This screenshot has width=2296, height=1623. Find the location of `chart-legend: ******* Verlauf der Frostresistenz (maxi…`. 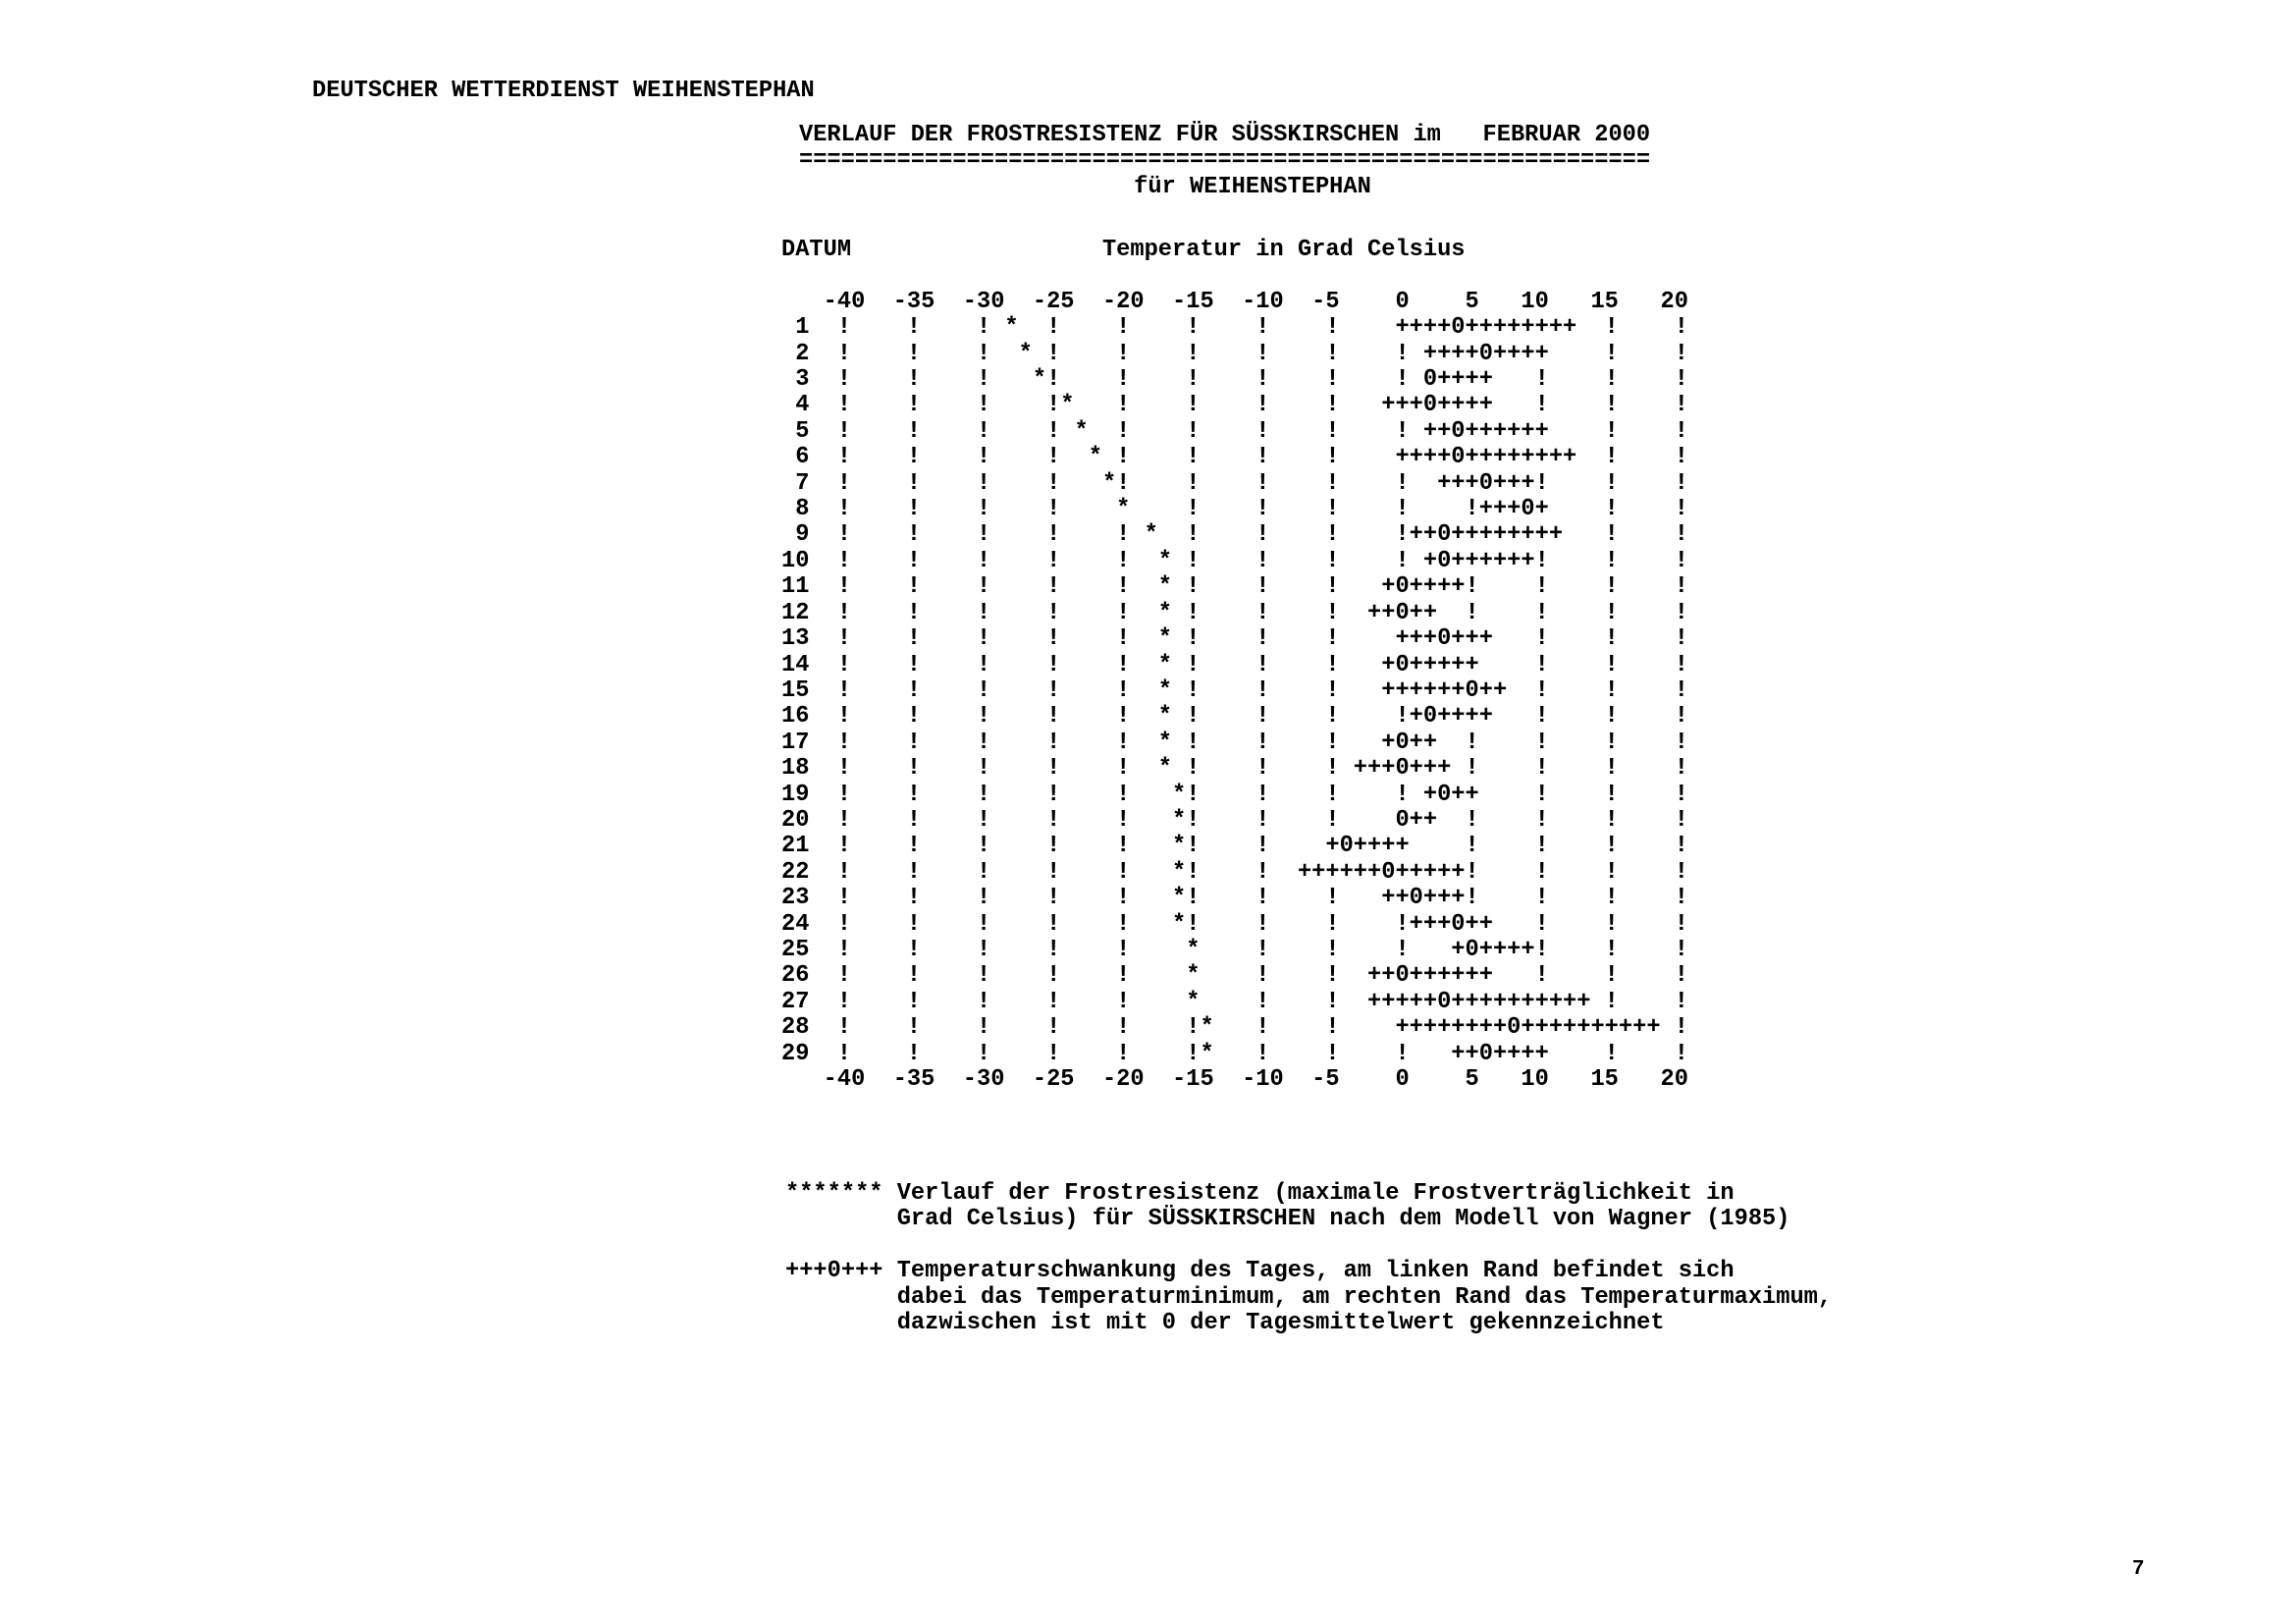

chart-legend: ******* Verlauf der Frostresistenz (maxi… is located at coordinates (1309, 1258).